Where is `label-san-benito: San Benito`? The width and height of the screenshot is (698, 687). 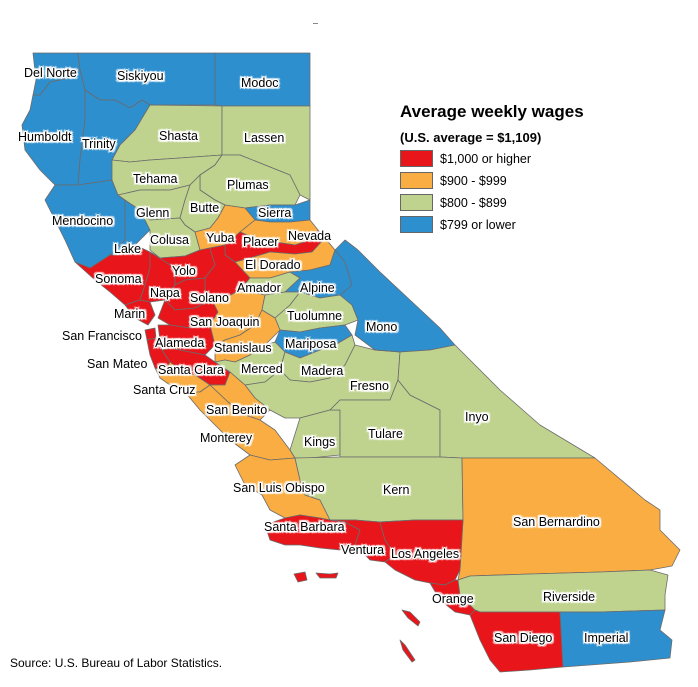
label-san-benito: San Benito is located at coordinates (237, 410).